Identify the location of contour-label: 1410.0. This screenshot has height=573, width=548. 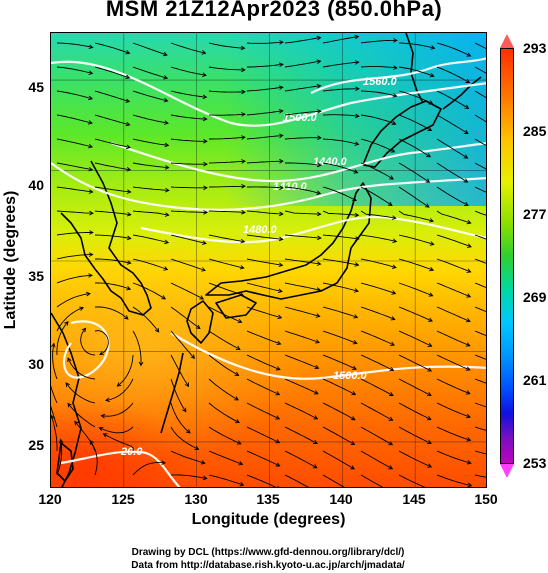
(290, 187).